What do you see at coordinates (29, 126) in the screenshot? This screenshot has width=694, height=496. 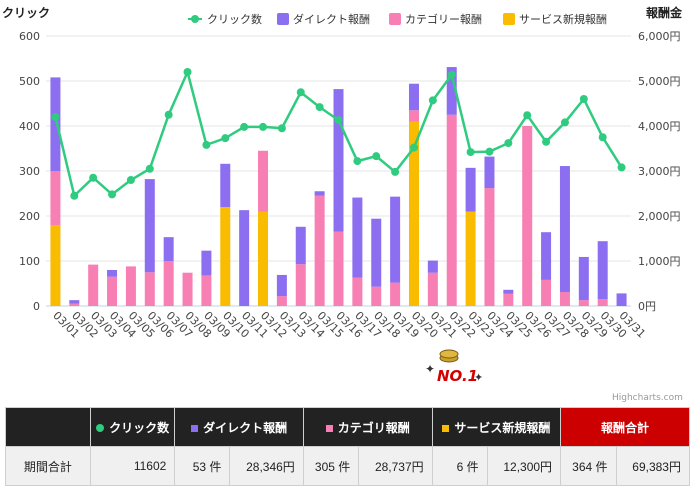 I see `left-tick-label: 400` at bounding box center [29, 126].